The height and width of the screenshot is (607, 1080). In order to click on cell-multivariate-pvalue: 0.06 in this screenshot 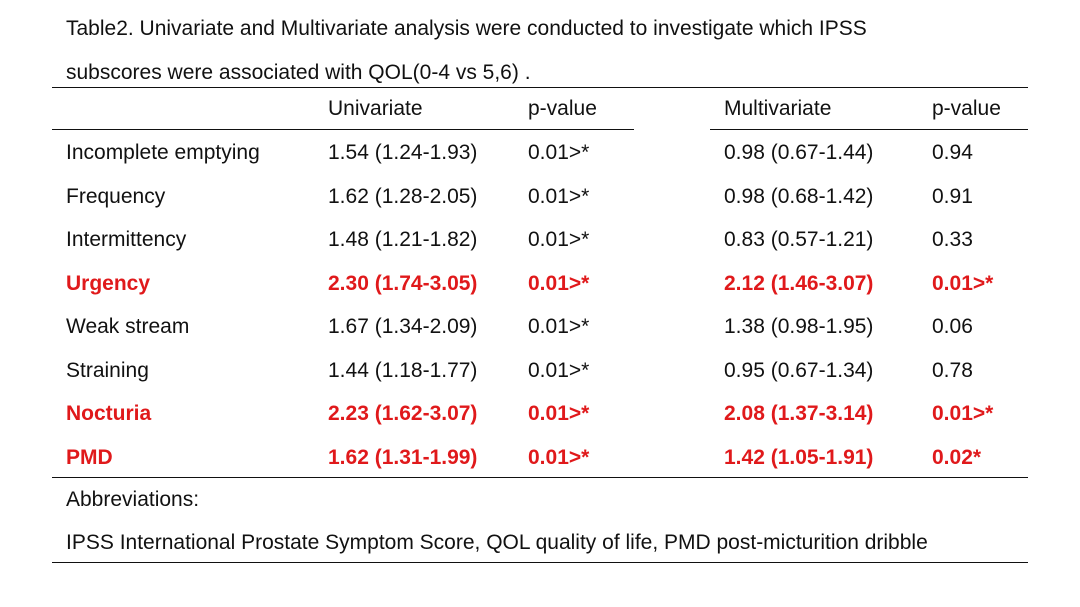, I will do `click(952, 326)`.